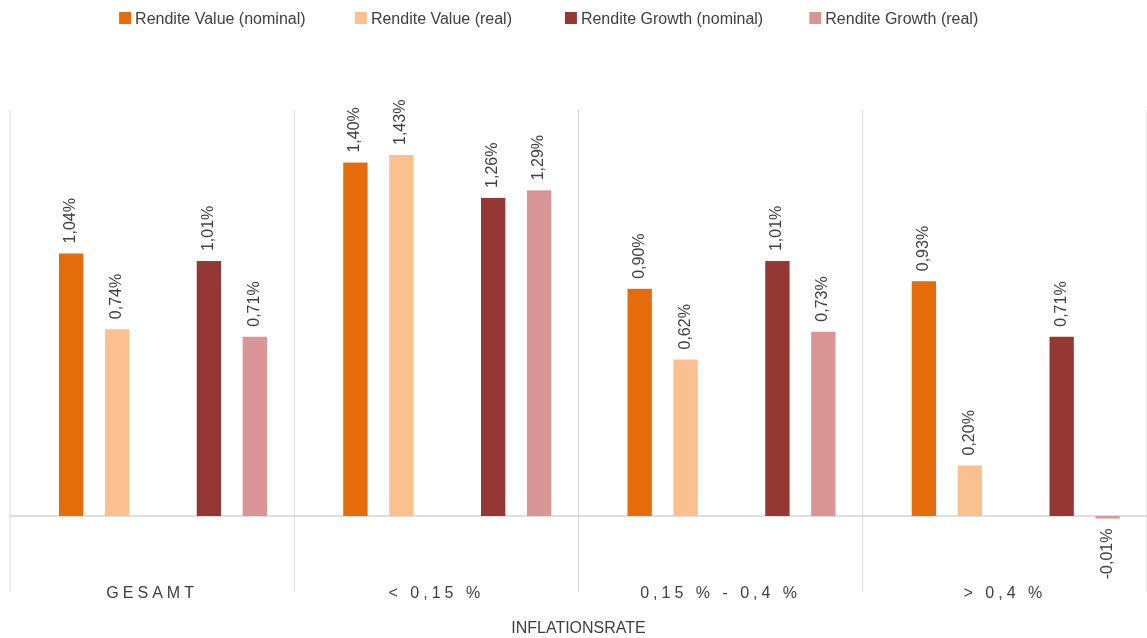  What do you see at coordinates (220, 18) in the screenshot?
I see `legend-label: Rendite Value (nominal)` at bounding box center [220, 18].